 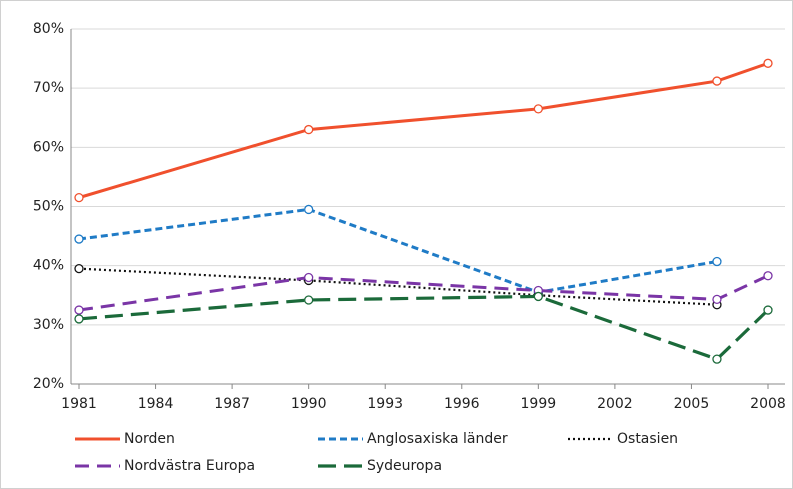 I want to click on x-tick-label: 1990, so click(x=309, y=404).